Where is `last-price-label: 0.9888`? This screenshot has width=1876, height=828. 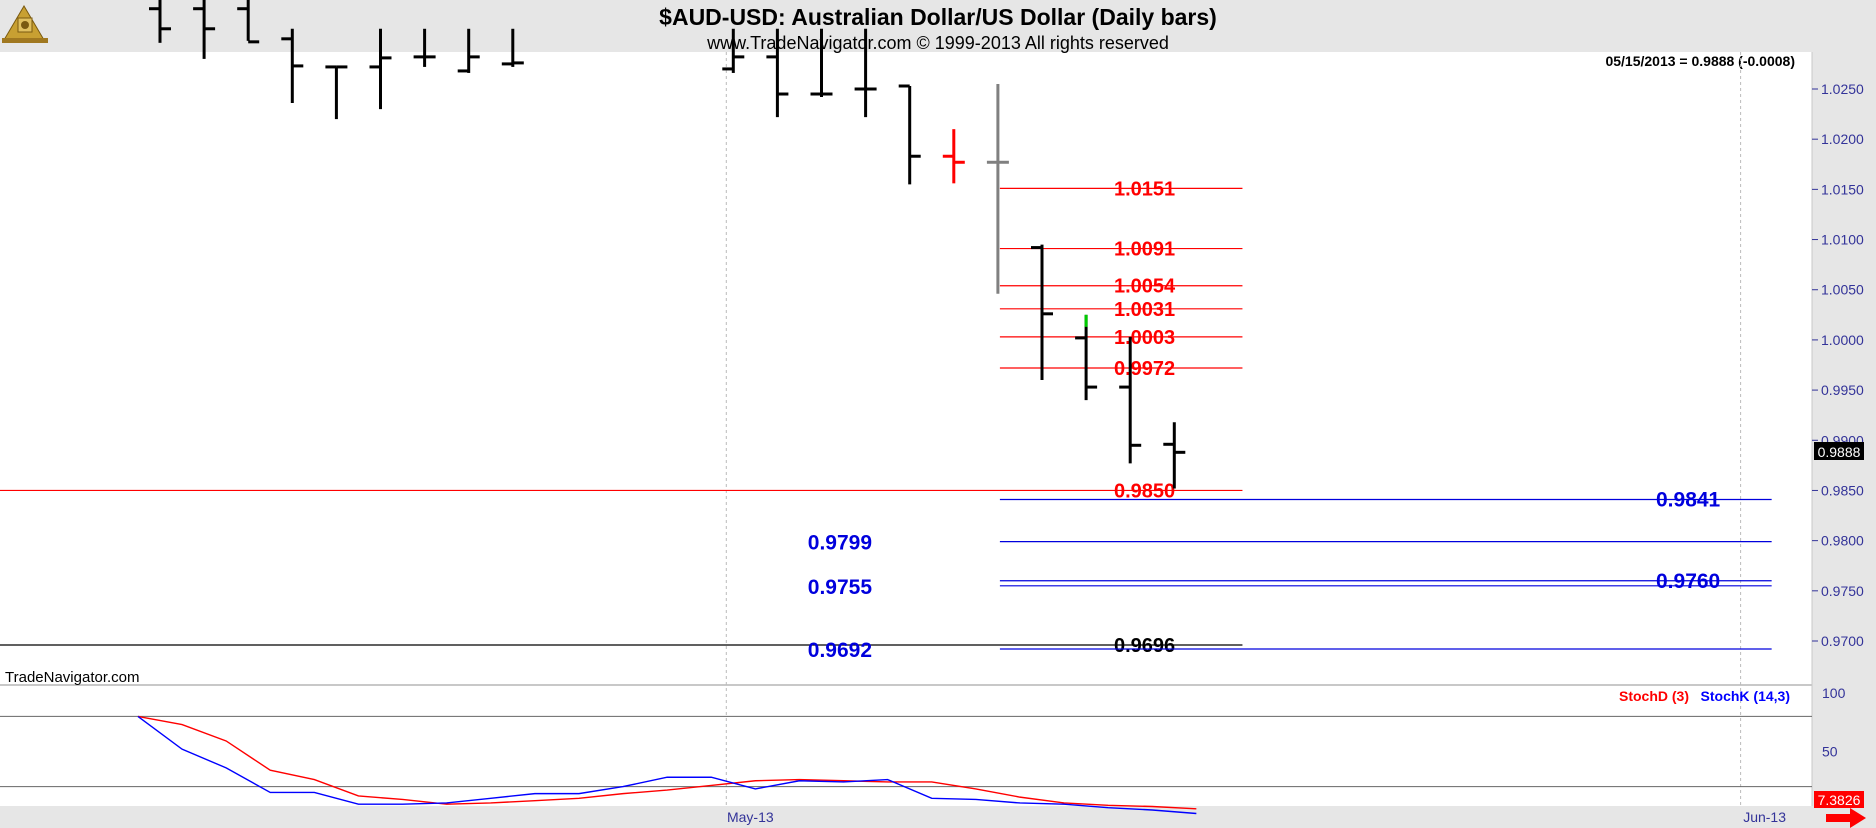 last-price-label: 0.9888 is located at coordinates (1839, 452).